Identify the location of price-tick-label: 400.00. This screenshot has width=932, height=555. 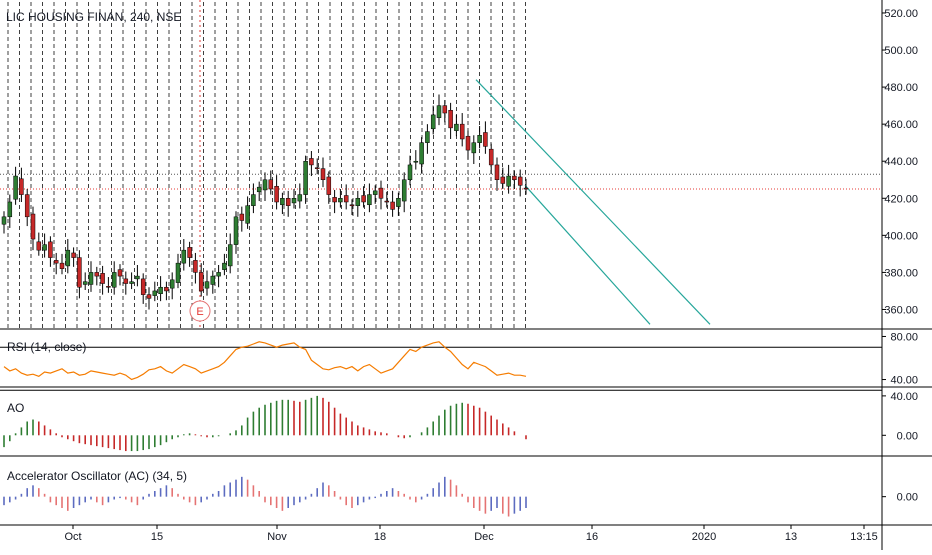
(901, 236).